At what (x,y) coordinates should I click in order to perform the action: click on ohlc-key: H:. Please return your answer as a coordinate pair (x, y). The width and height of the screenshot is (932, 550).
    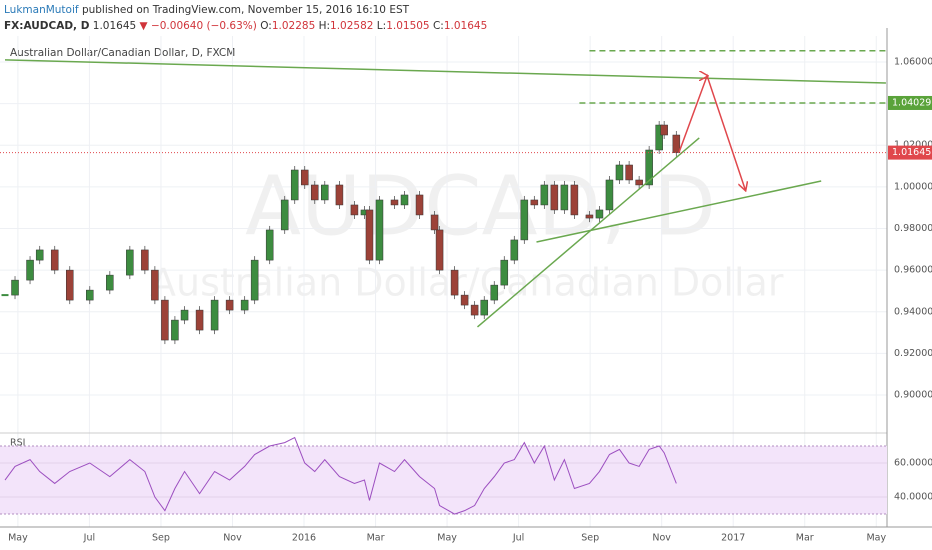
    Looking at the image, I should click on (324, 26).